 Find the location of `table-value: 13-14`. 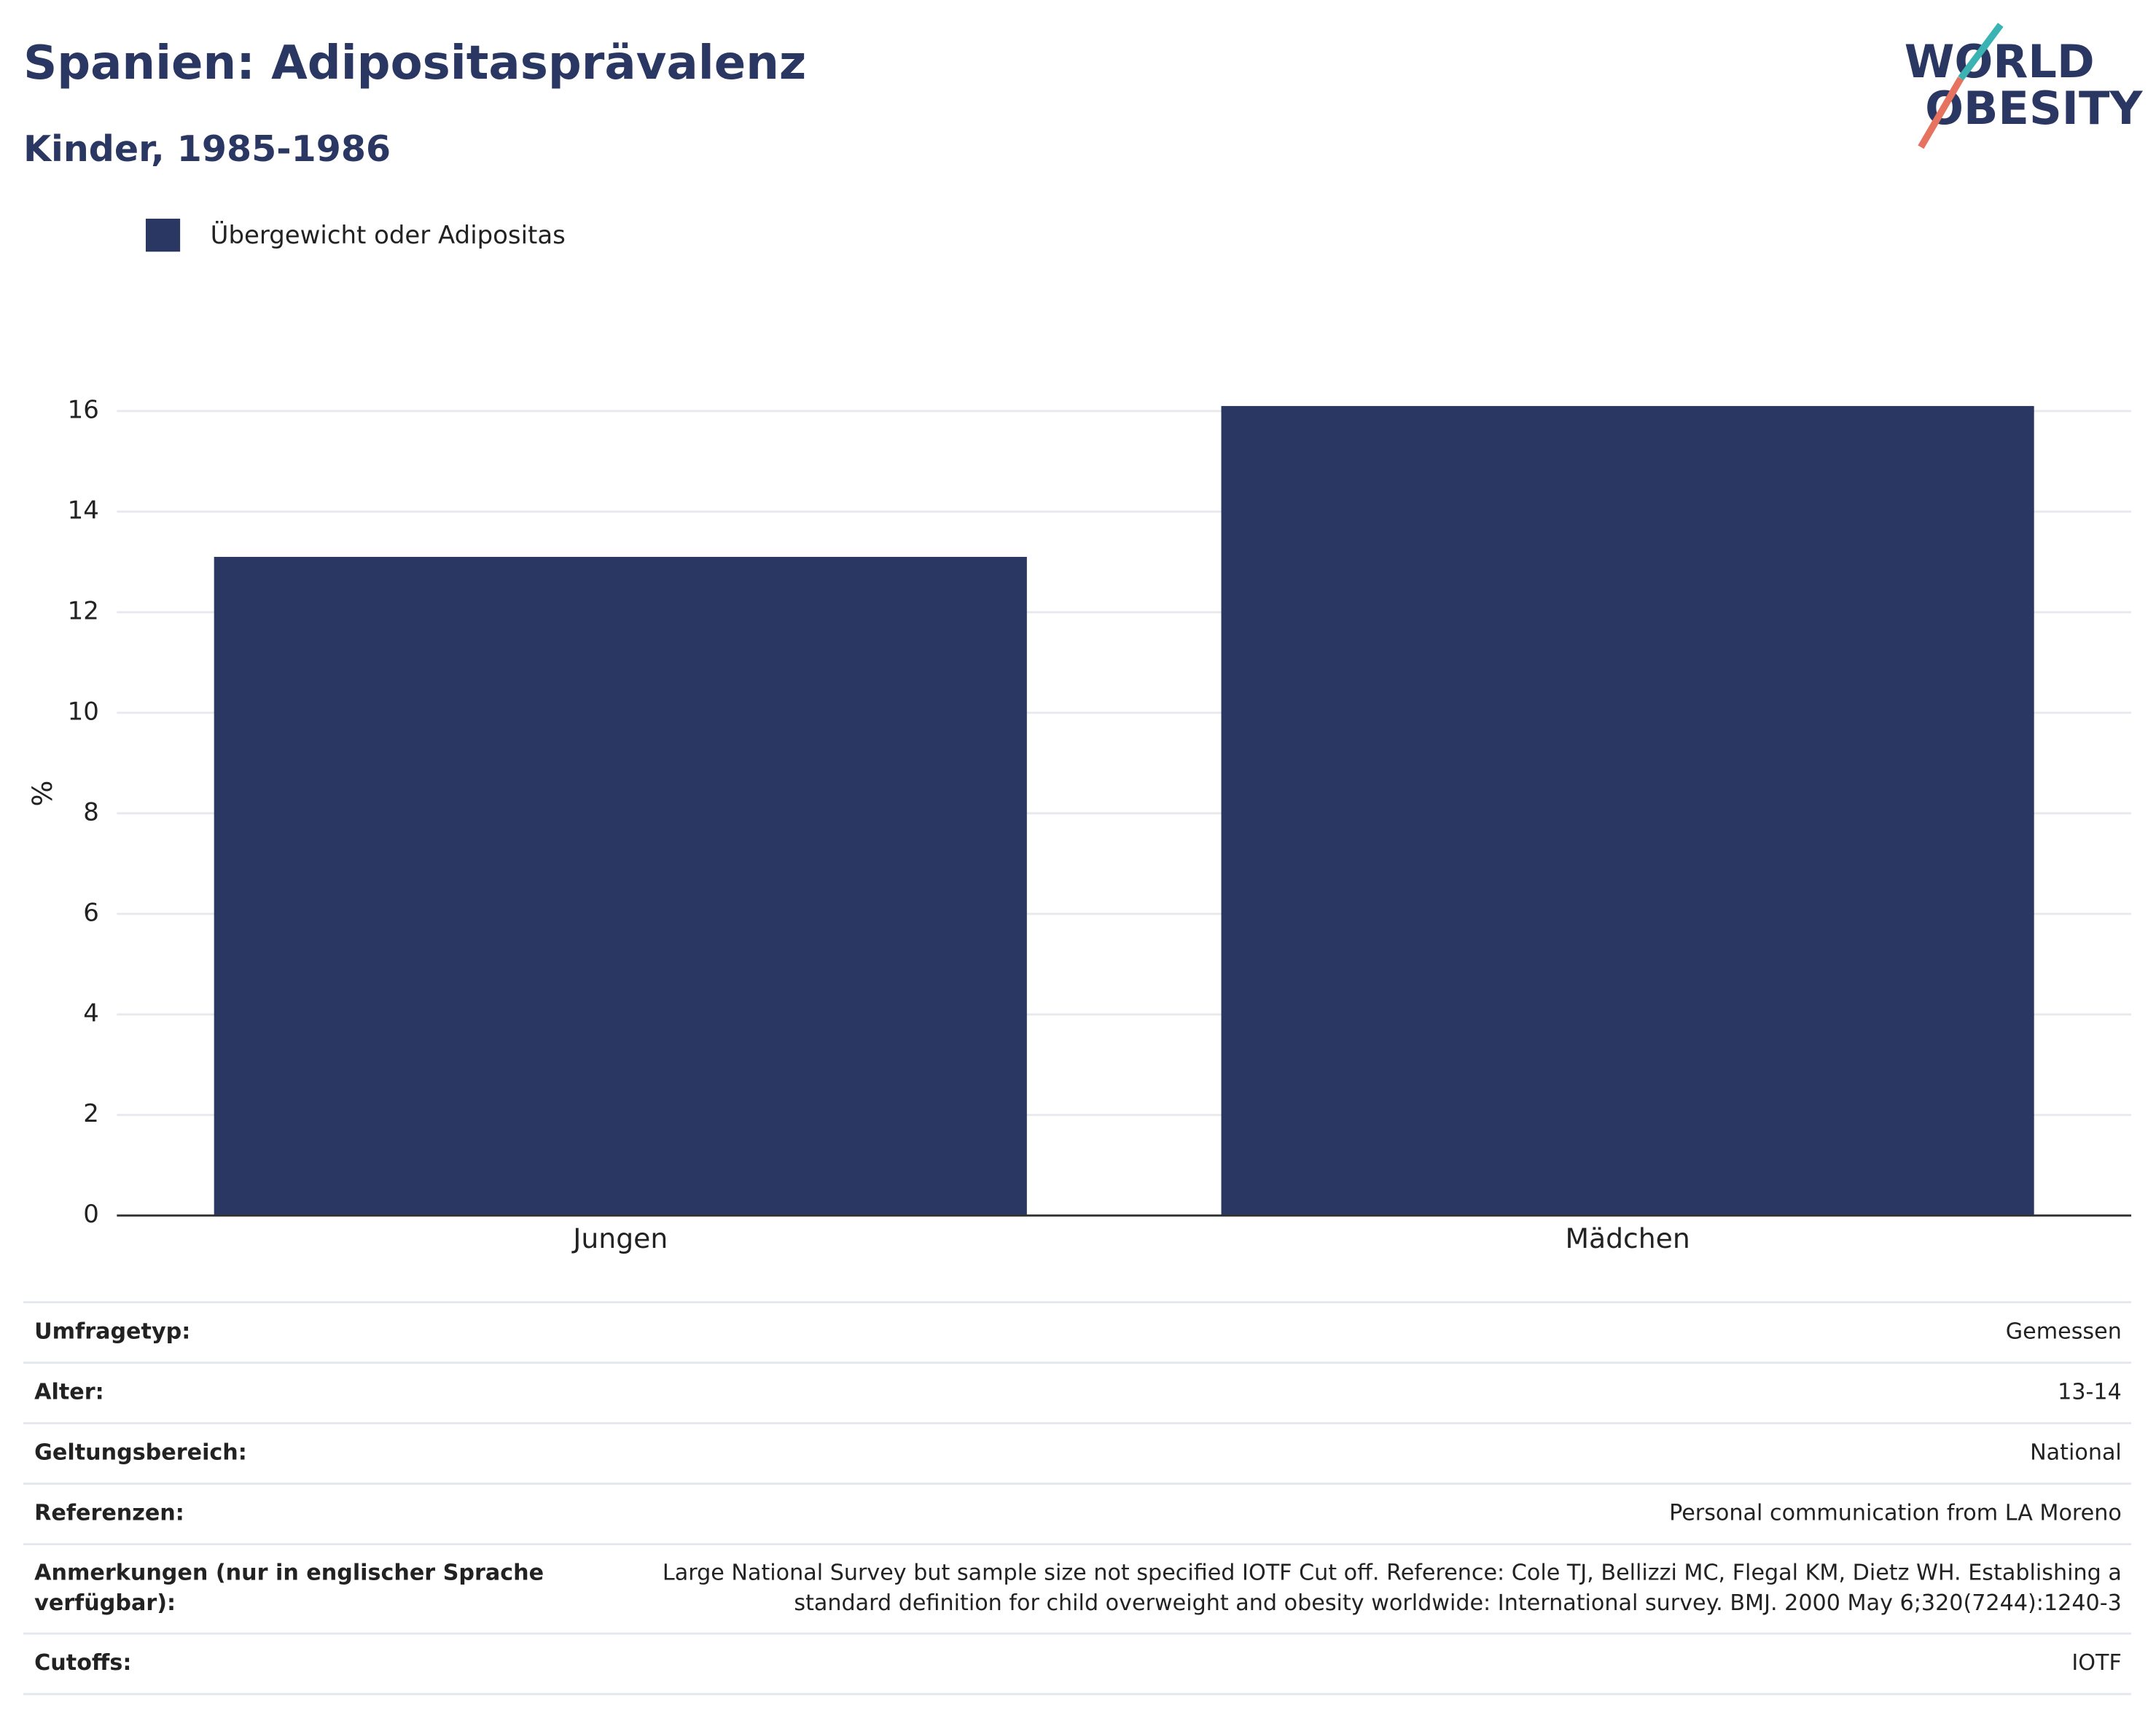

table-value: 13-14 is located at coordinates (2090, 1393).